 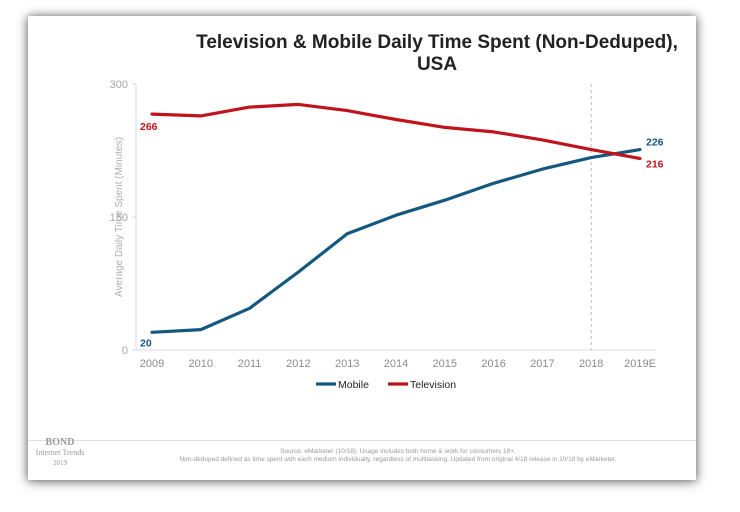 What do you see at coordinates (347, 364) in the screenshot?
I see `x-tick-label: 2013` at bounding box center [347, 364].